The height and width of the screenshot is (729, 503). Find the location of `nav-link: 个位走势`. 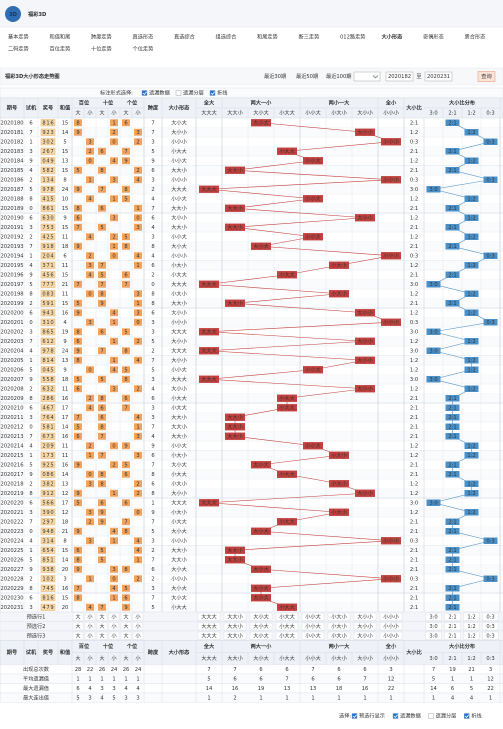

nav-link: 个位走势 is located at coordinates (143, 49).